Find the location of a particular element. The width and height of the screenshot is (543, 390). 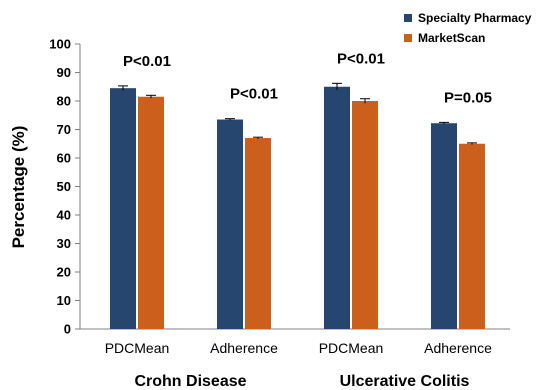

y-tick-label: 60 is located at coordinates (64, 158).